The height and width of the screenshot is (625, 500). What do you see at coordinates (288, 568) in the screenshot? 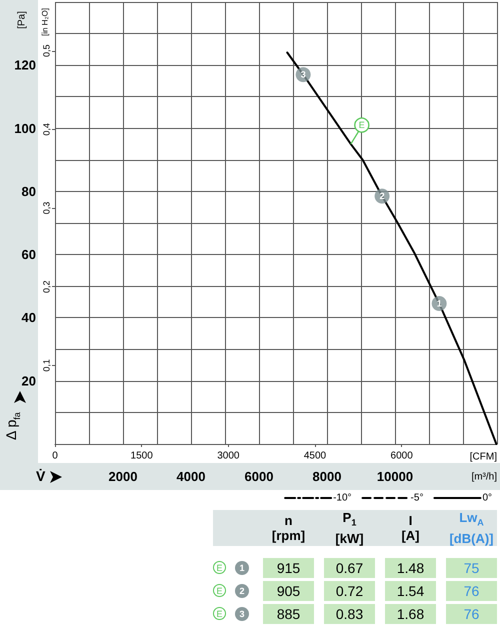
I see `text: 915` at bounding box center [288, 568].